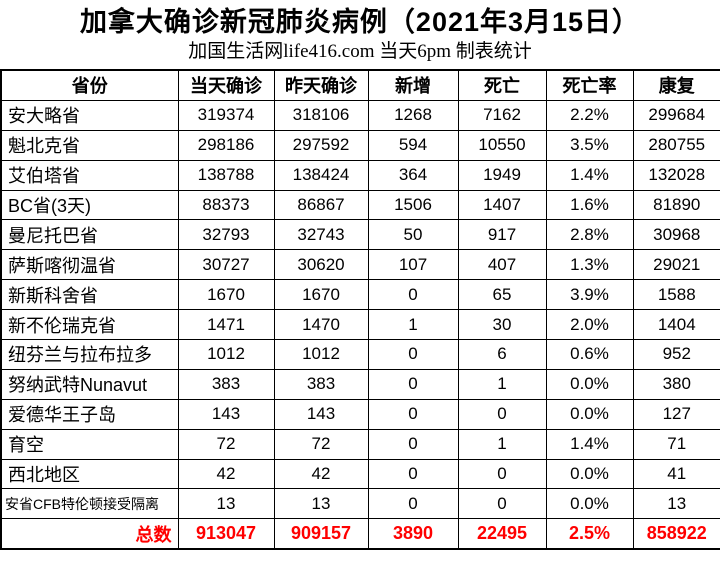 The height and width of the screenshot is (582, 720). I want to click on value-cell: 917, so click(502, 235).